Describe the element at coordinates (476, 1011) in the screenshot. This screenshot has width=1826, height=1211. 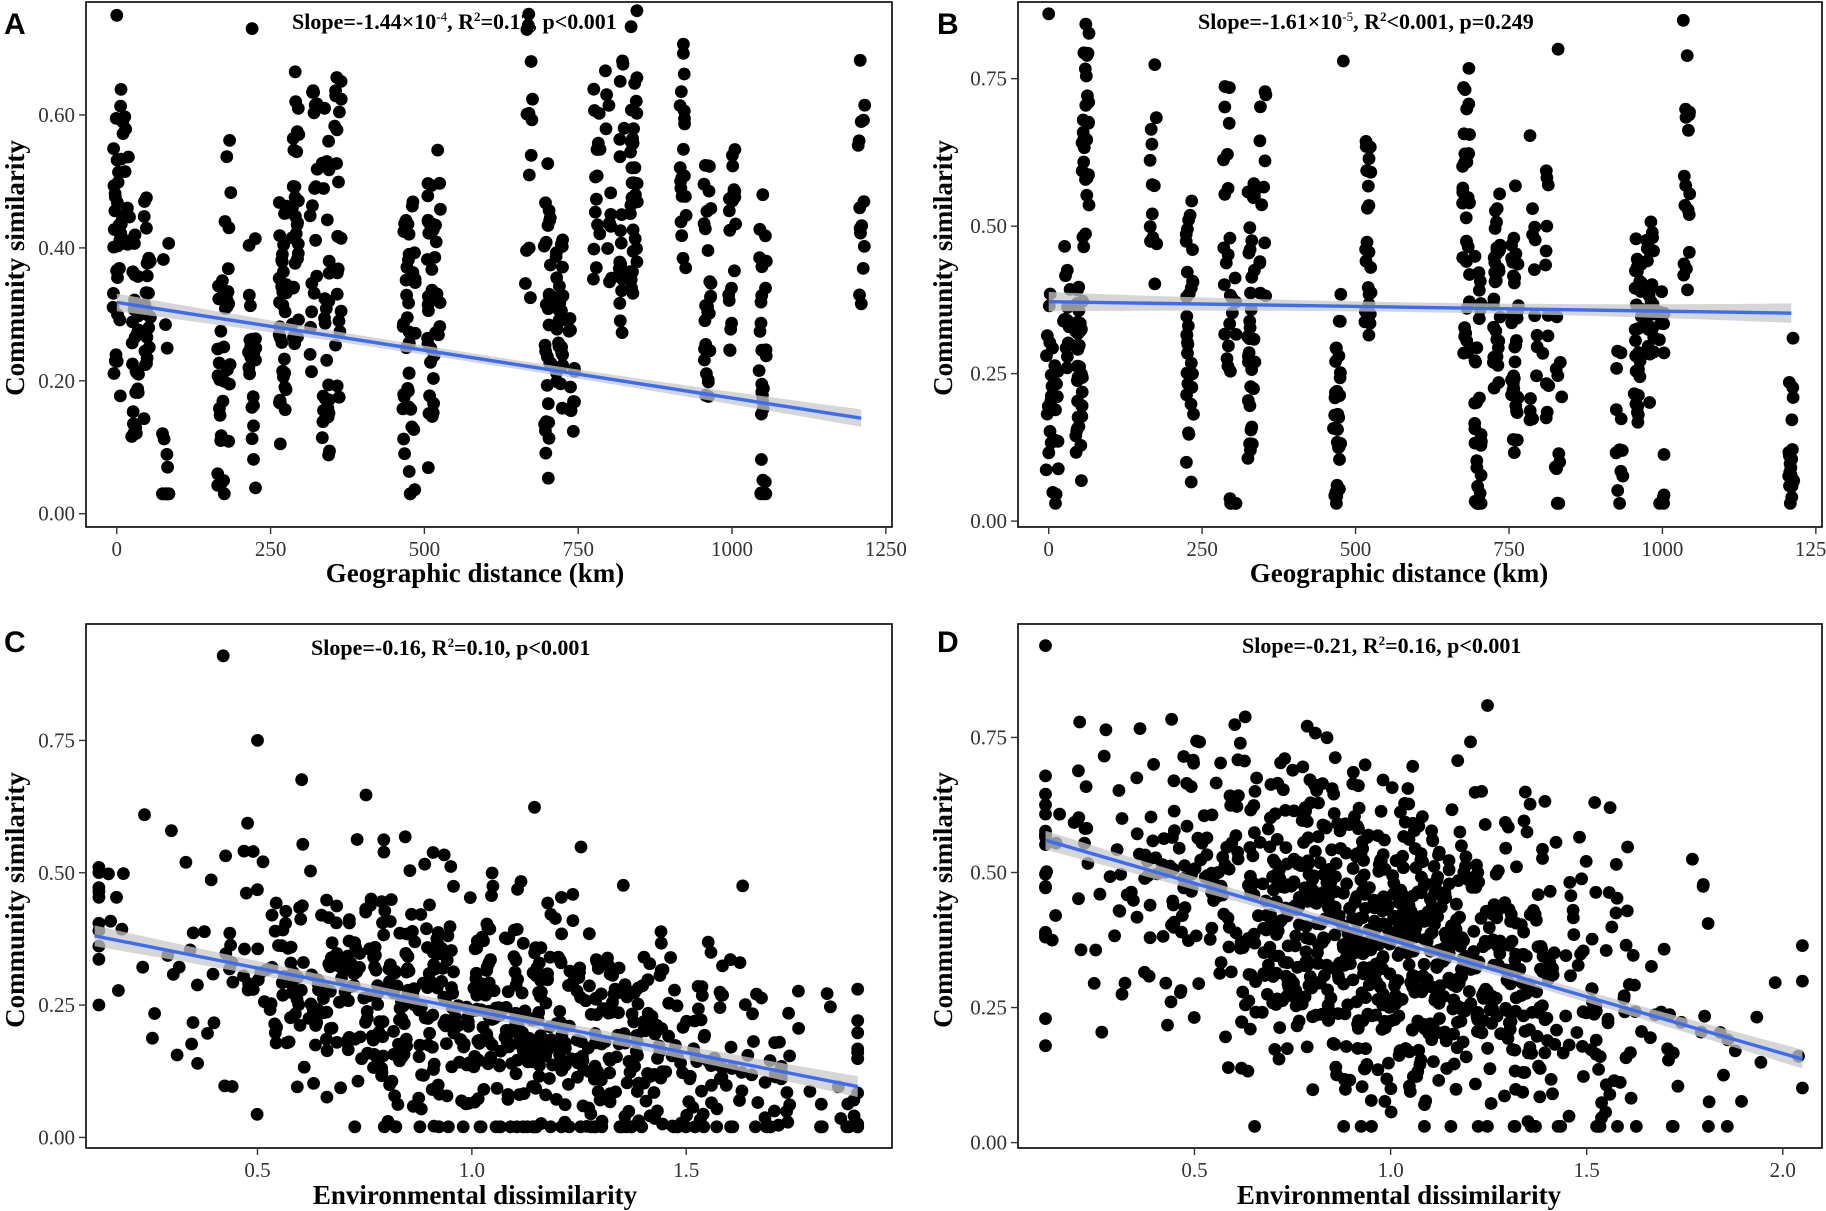
I see `regression-line-c` at that location.